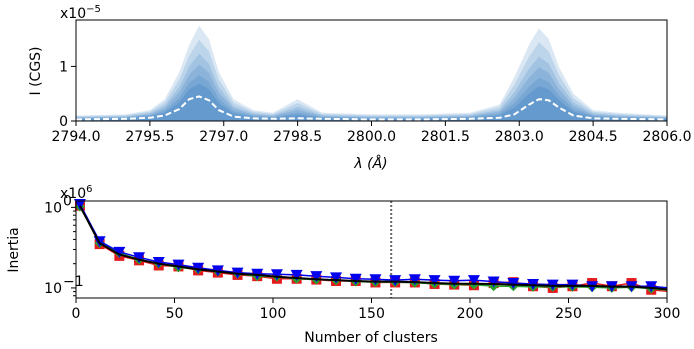  I want to click on inertia-x-tick-label: 100, so click(273, 314).